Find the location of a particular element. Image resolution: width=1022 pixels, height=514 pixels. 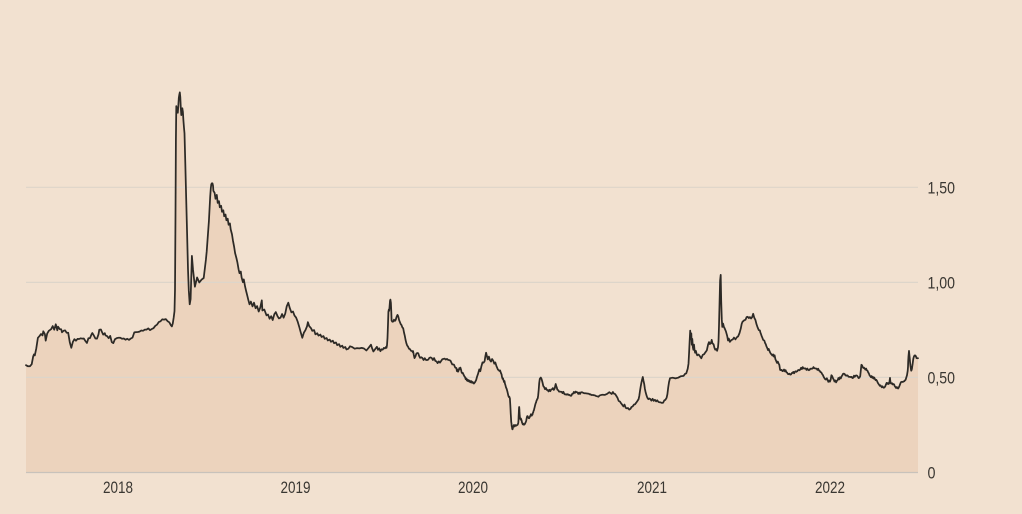

svg-text: 2021 is located at coordinates (652, 488).